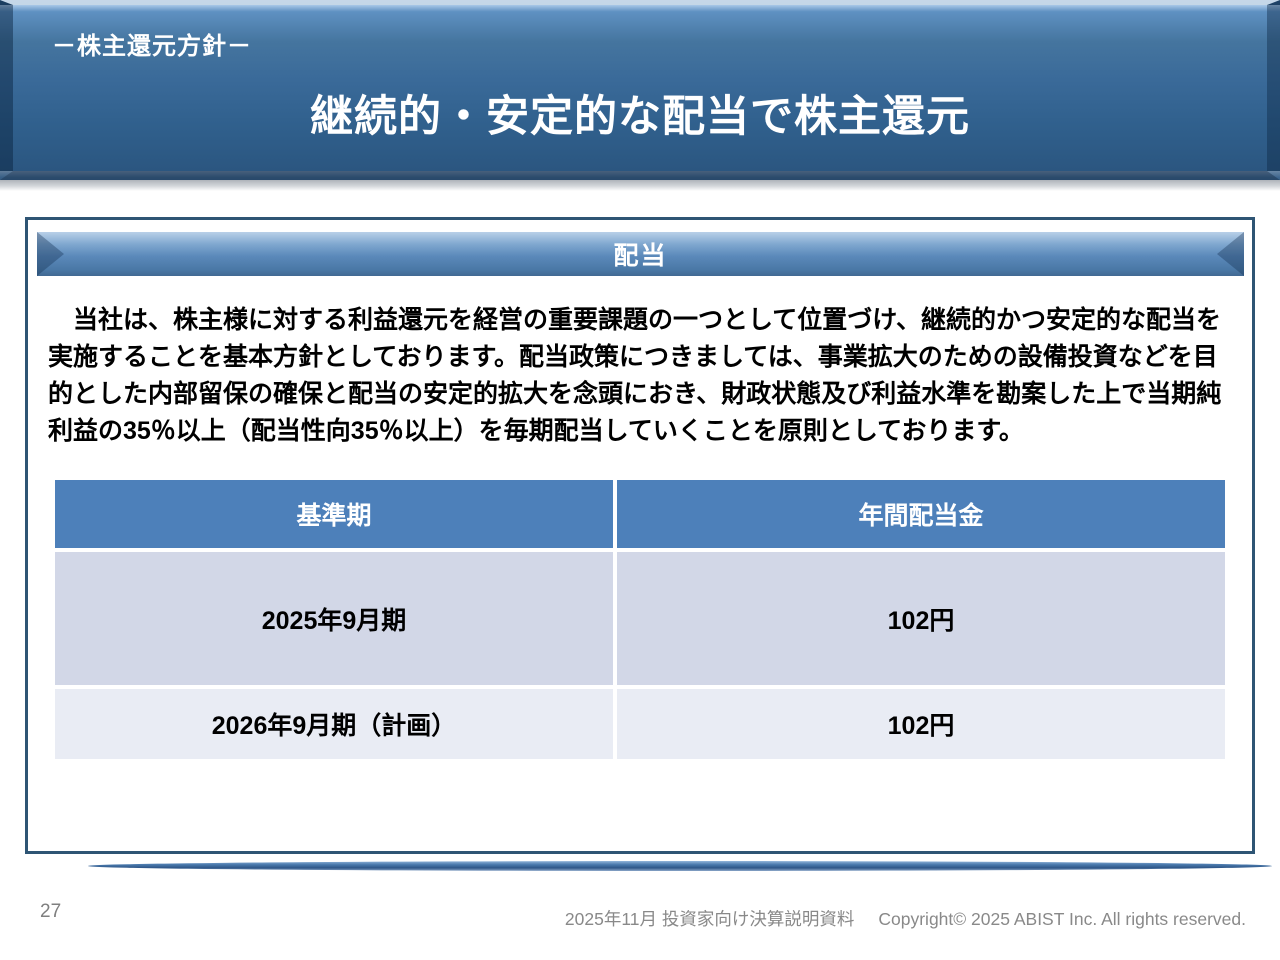 The image size is (1280, 960). Describe the element at coordinates (334, 514) in the screenshot. I see `table-header-base-period: 基準期` at that location.